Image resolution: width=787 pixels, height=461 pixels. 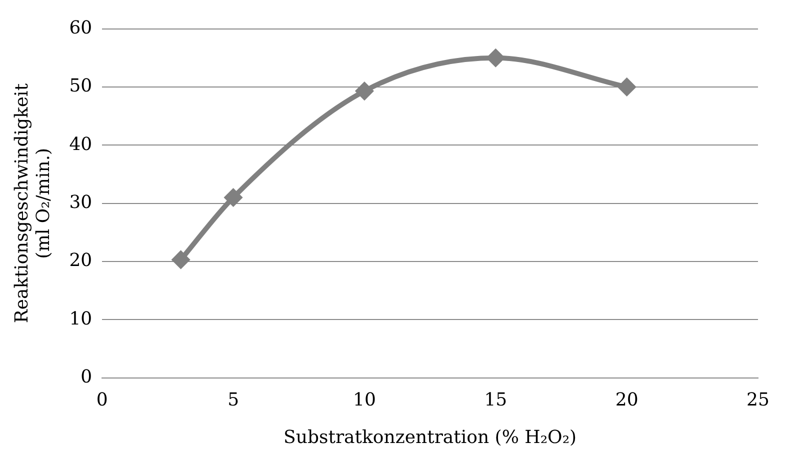 I want to click on y-tick-label: 30, so click(x=80, y=202).